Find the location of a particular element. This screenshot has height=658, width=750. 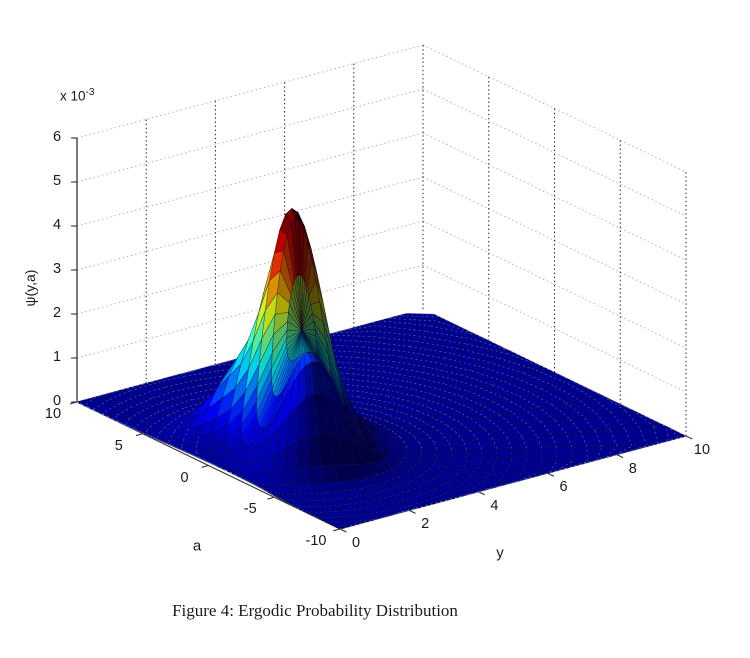

y-tick-label: 2 is located at coordinates (425, 524).